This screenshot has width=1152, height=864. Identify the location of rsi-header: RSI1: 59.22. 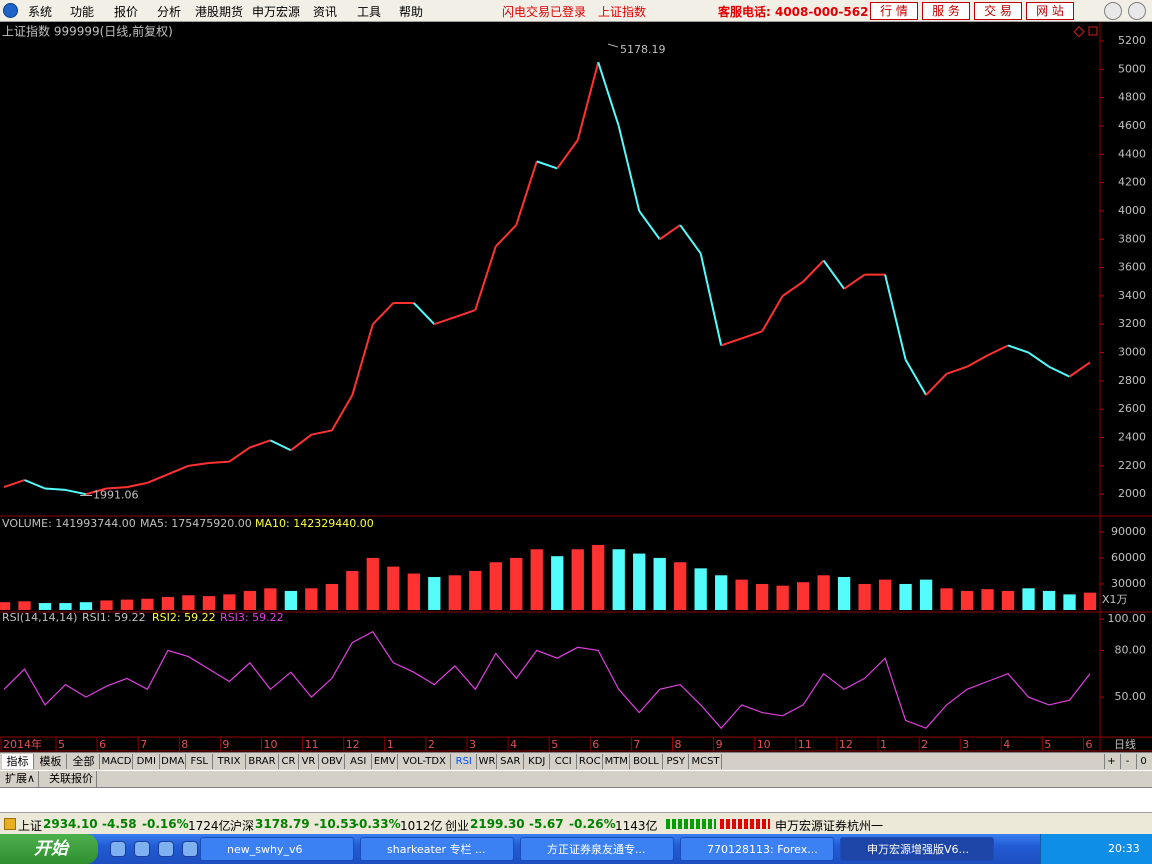
(114, 617).